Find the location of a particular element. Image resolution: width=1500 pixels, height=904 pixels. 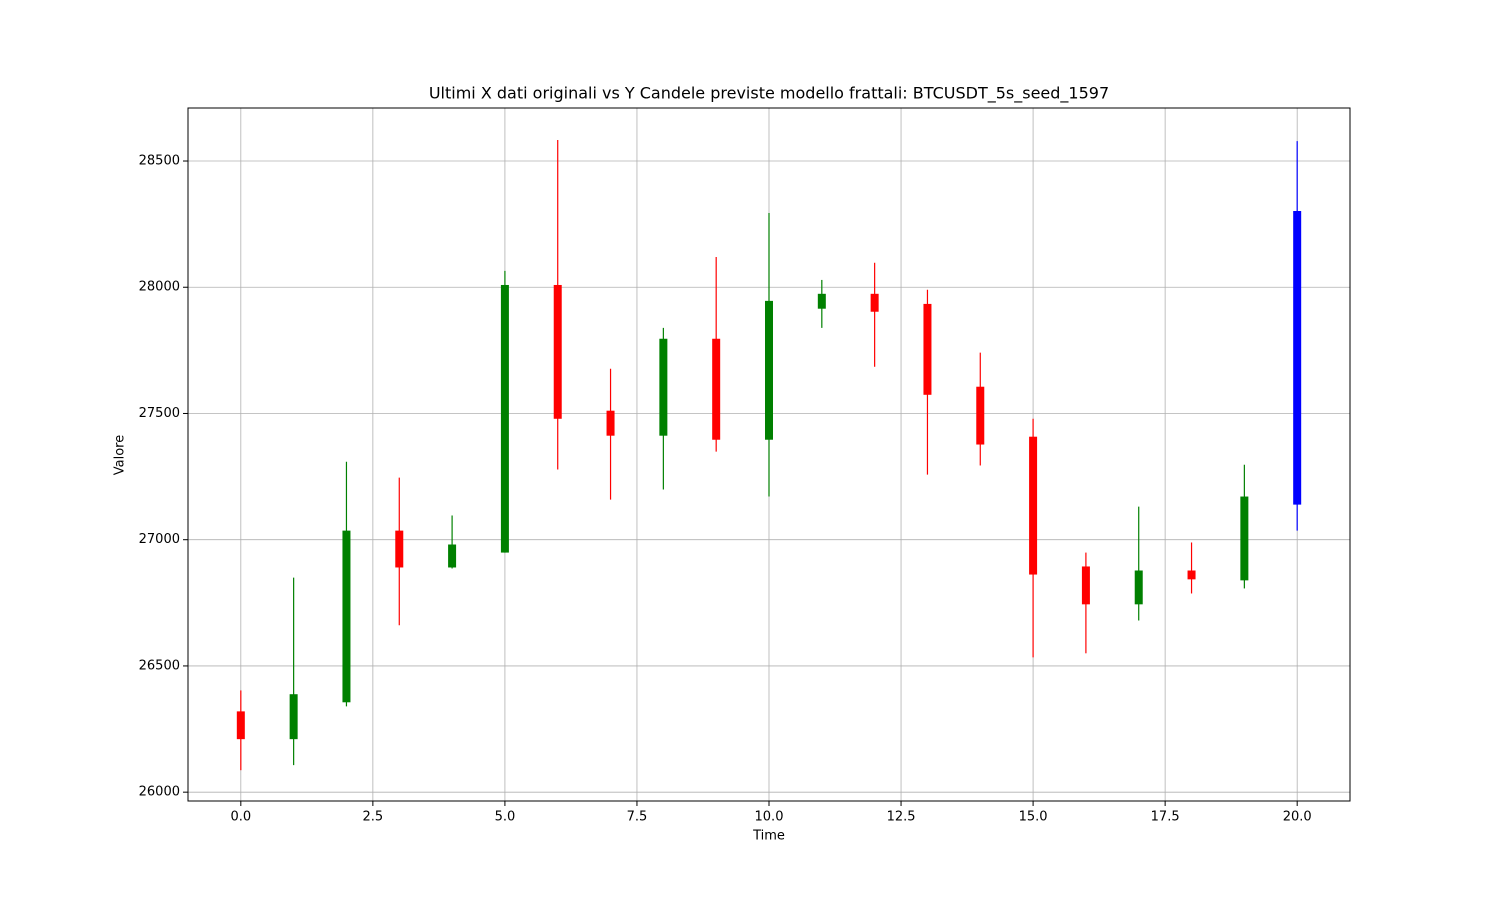

y-tick-label: 27500 is located at coordinates (159, 413).